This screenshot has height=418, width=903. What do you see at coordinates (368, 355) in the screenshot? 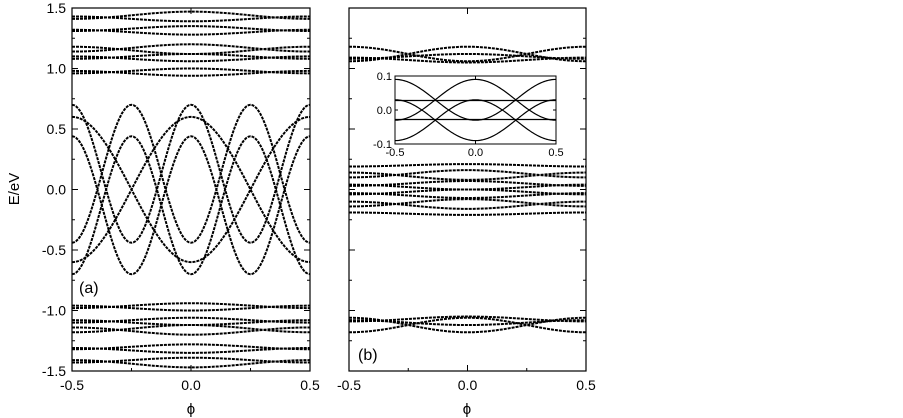
I see `panel-b-label: (b)` at bounding box center [368, 355].